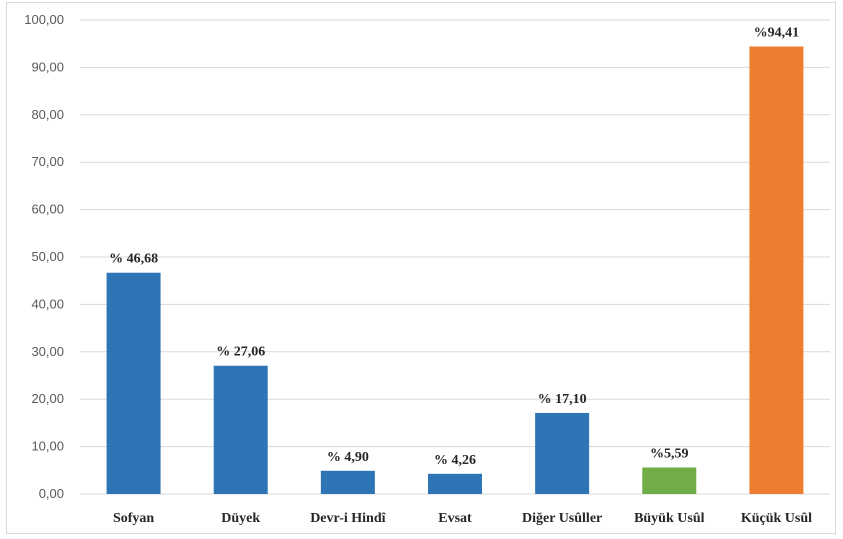  What do you see at coordinates (47, 446) in the screenshot?
I see `y-tick-label: 10,00` at bounding box center [47, 446].